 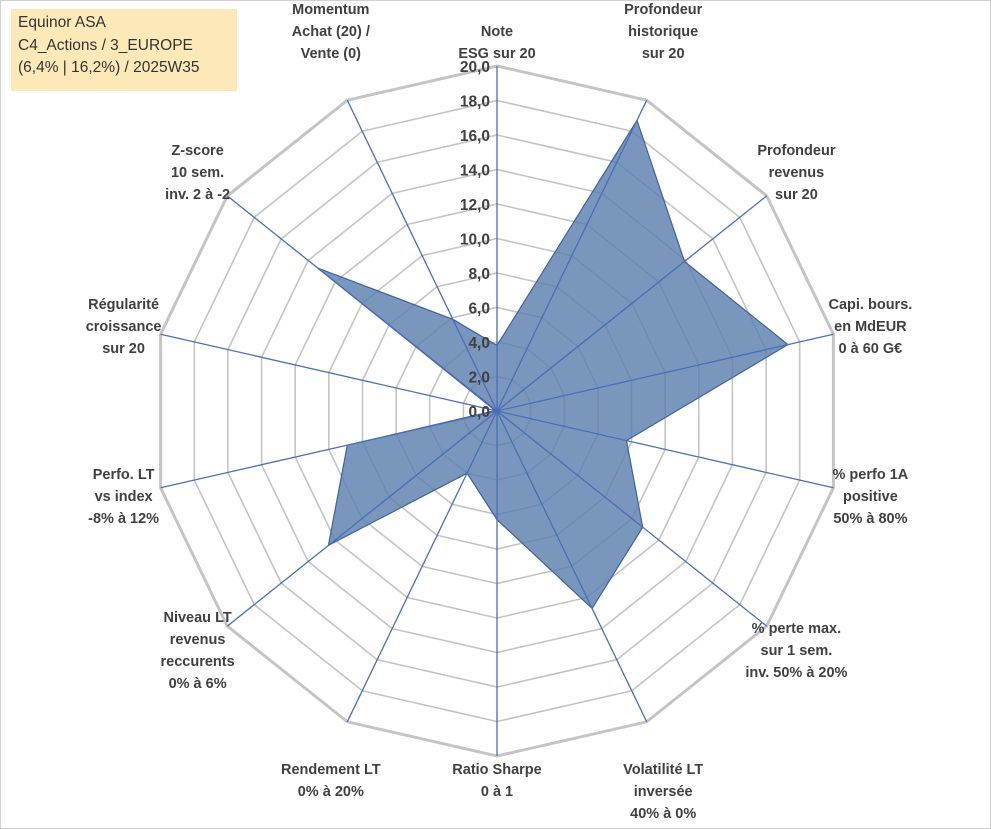 I want to click on axis-label-line: vs index, so click(x=124, y=497).